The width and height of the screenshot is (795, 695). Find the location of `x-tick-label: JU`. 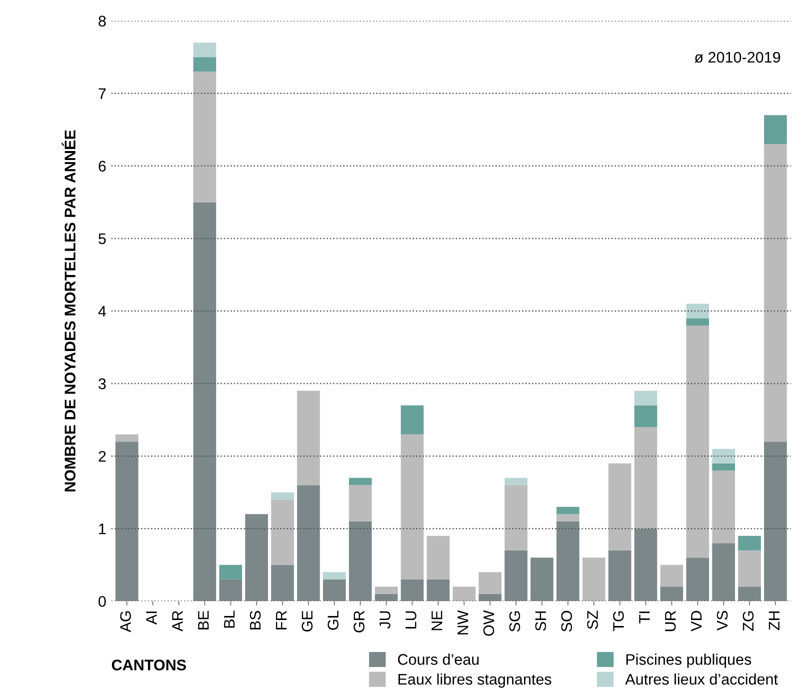

x-tick-label: JU is located at coordinates (385, 620).